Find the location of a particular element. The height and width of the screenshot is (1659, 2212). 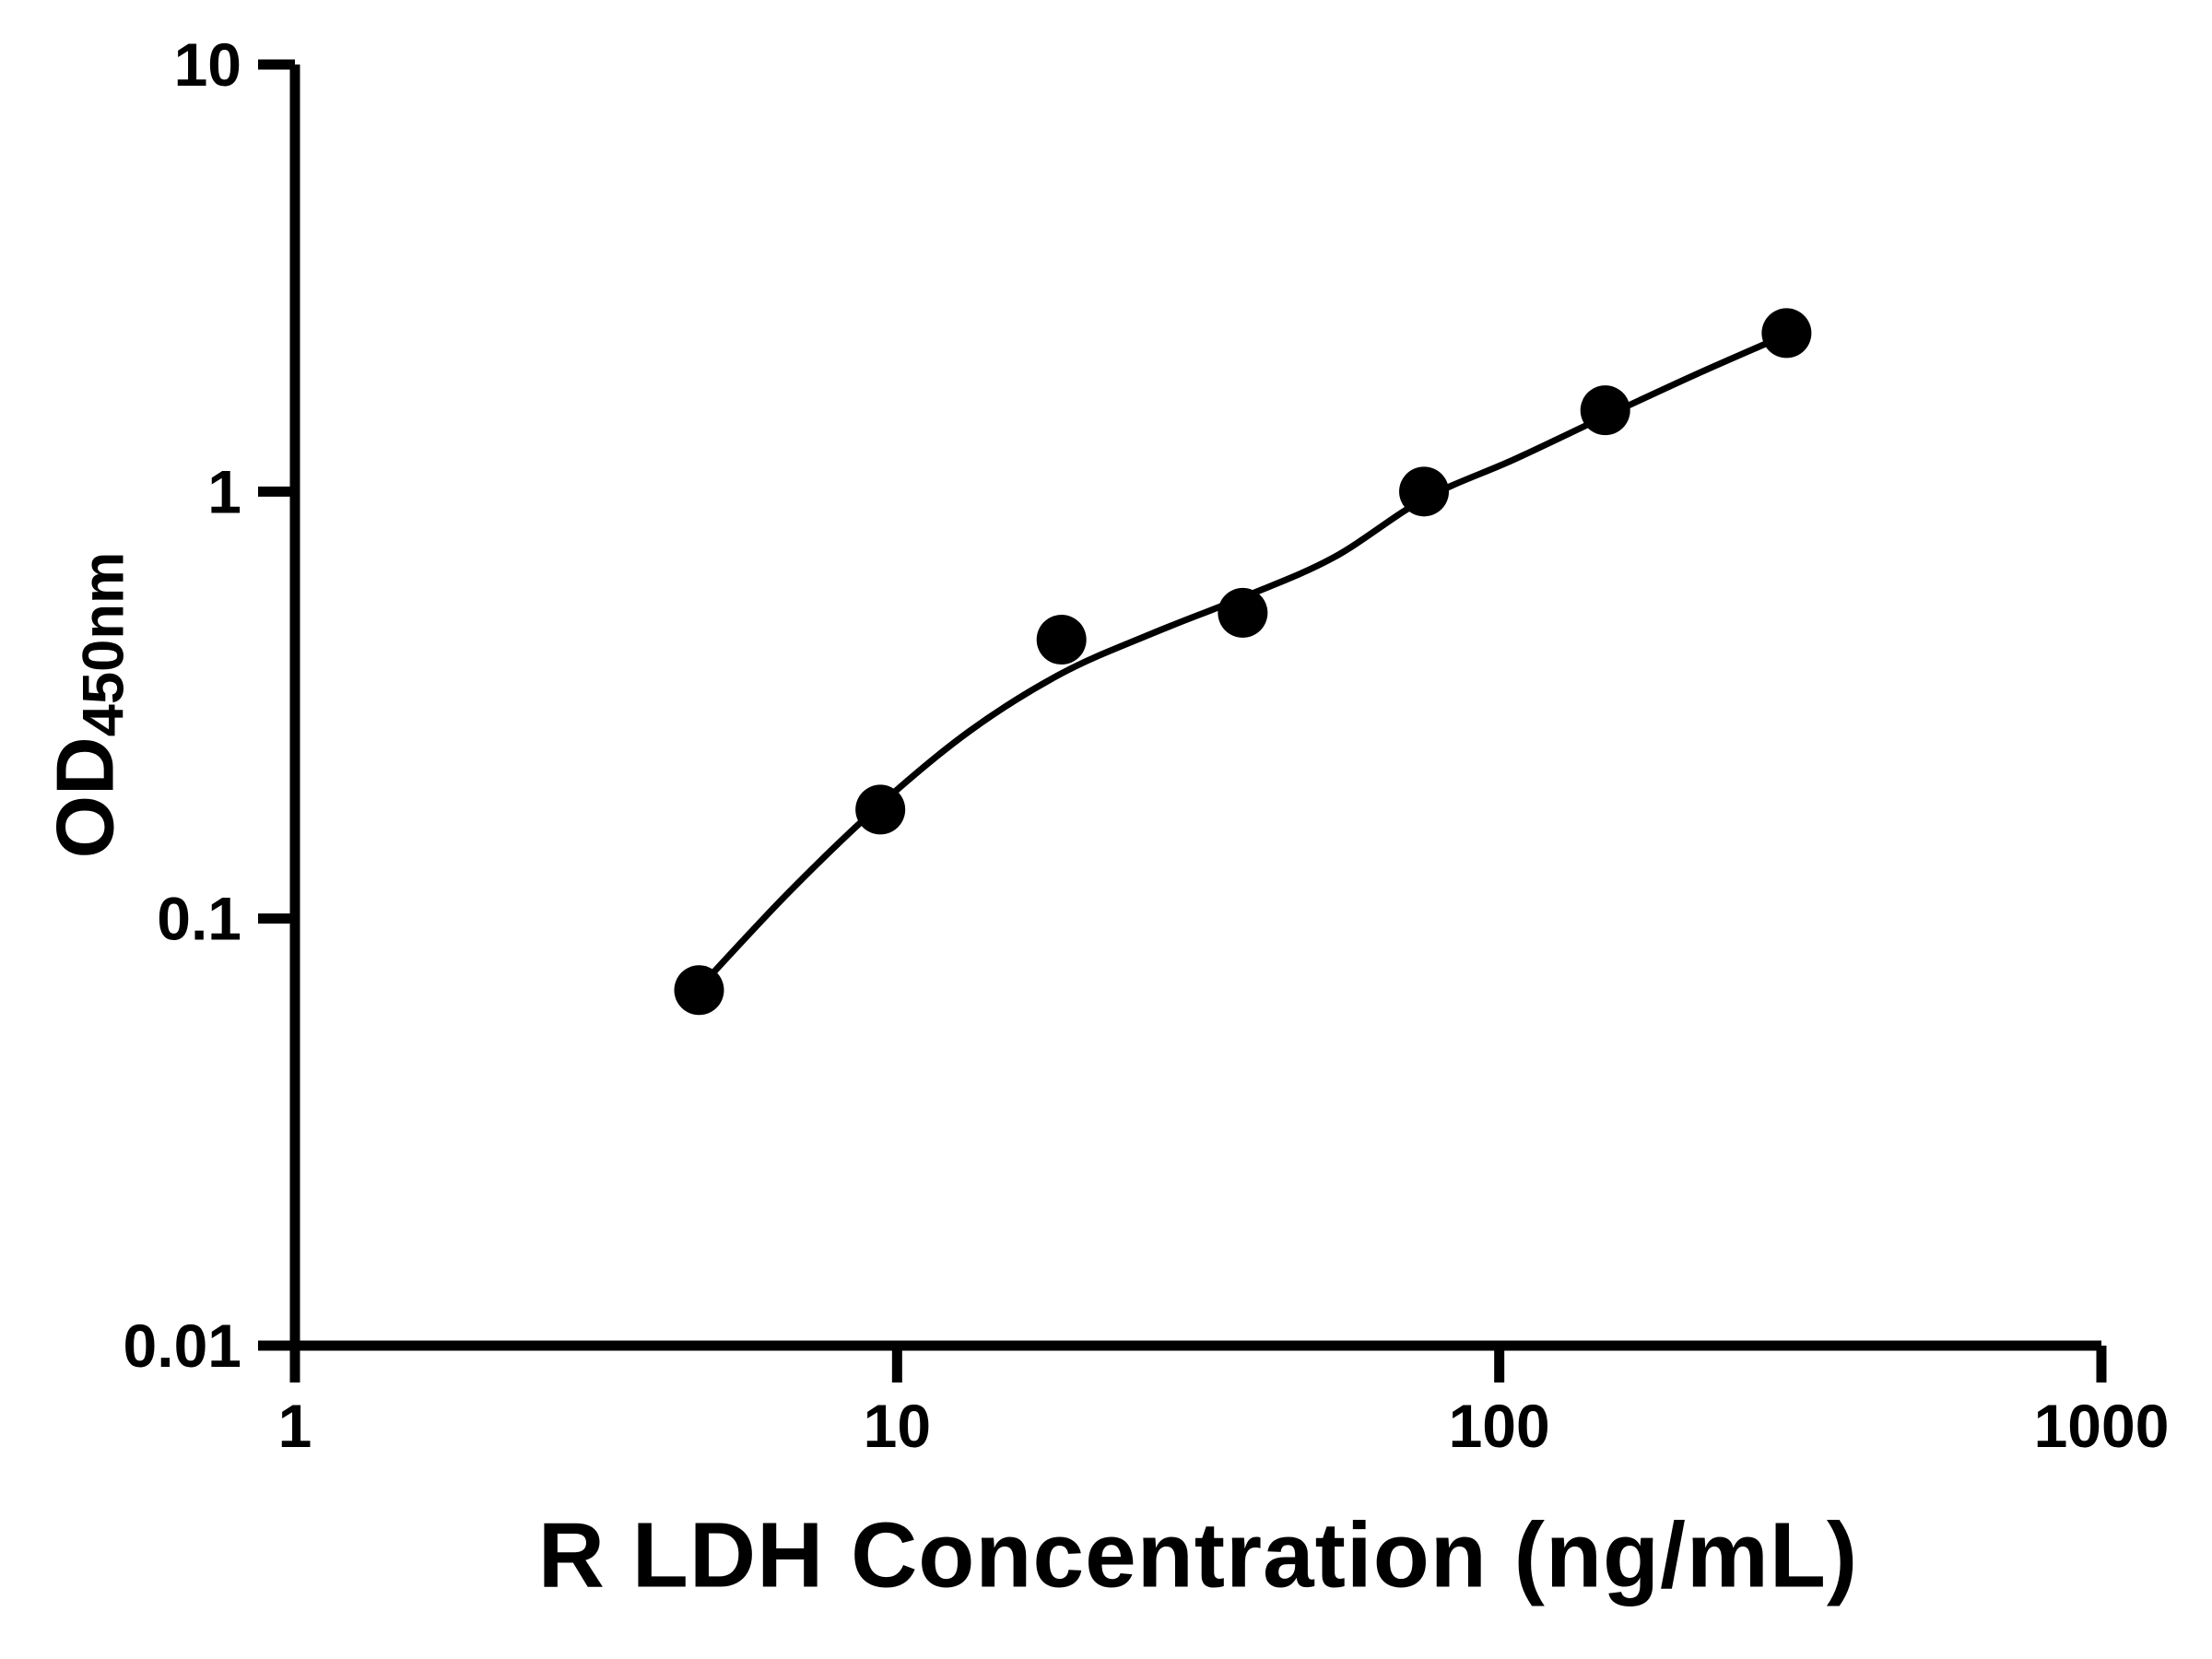

x-axis-label: R LDH Concentration (ng/mL) is located at coordinates (1198, 1555).